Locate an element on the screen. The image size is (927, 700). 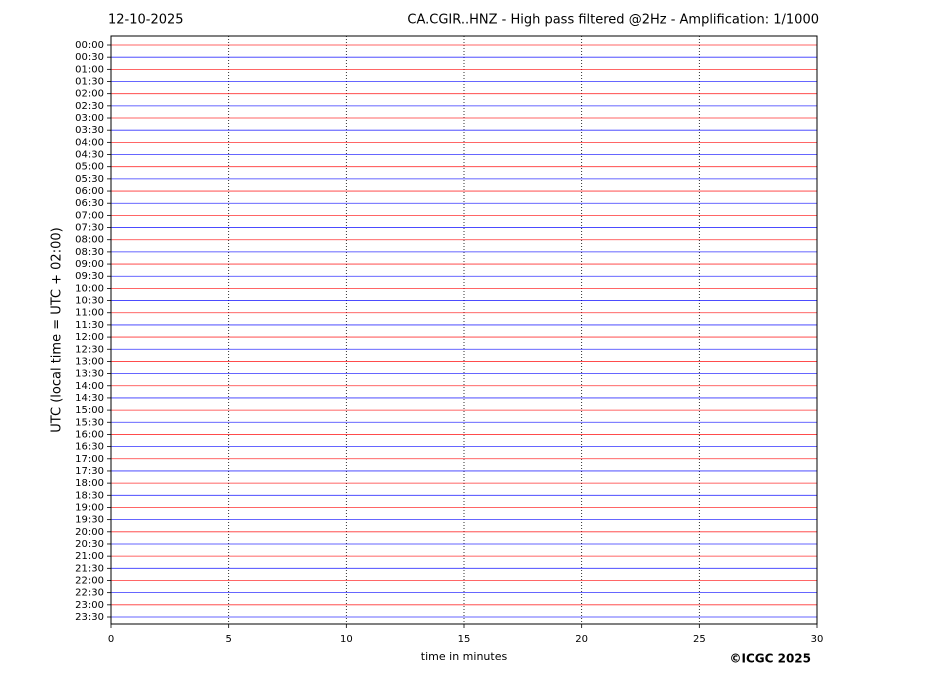
y-tick-label: 05:00 is located at coordinates (89, 167).